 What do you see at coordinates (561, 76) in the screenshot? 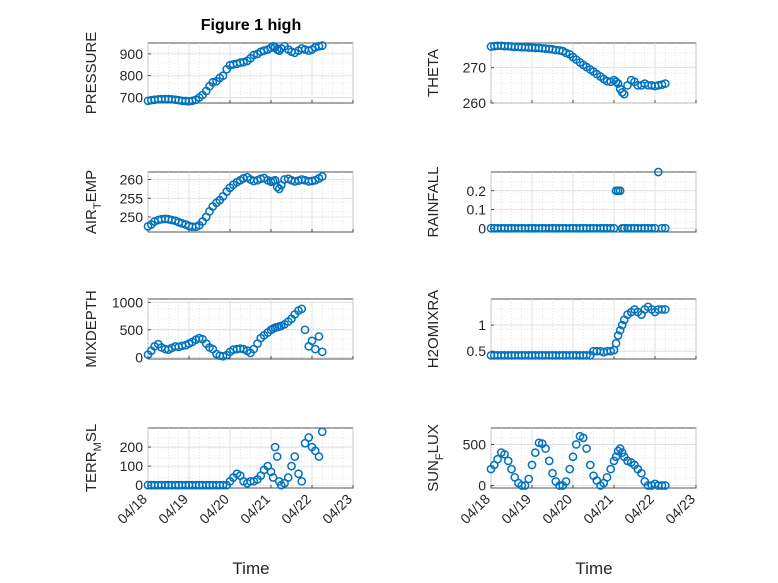
I see `subplot-1: 260 270 THETA` at bounding box center [561, 76].